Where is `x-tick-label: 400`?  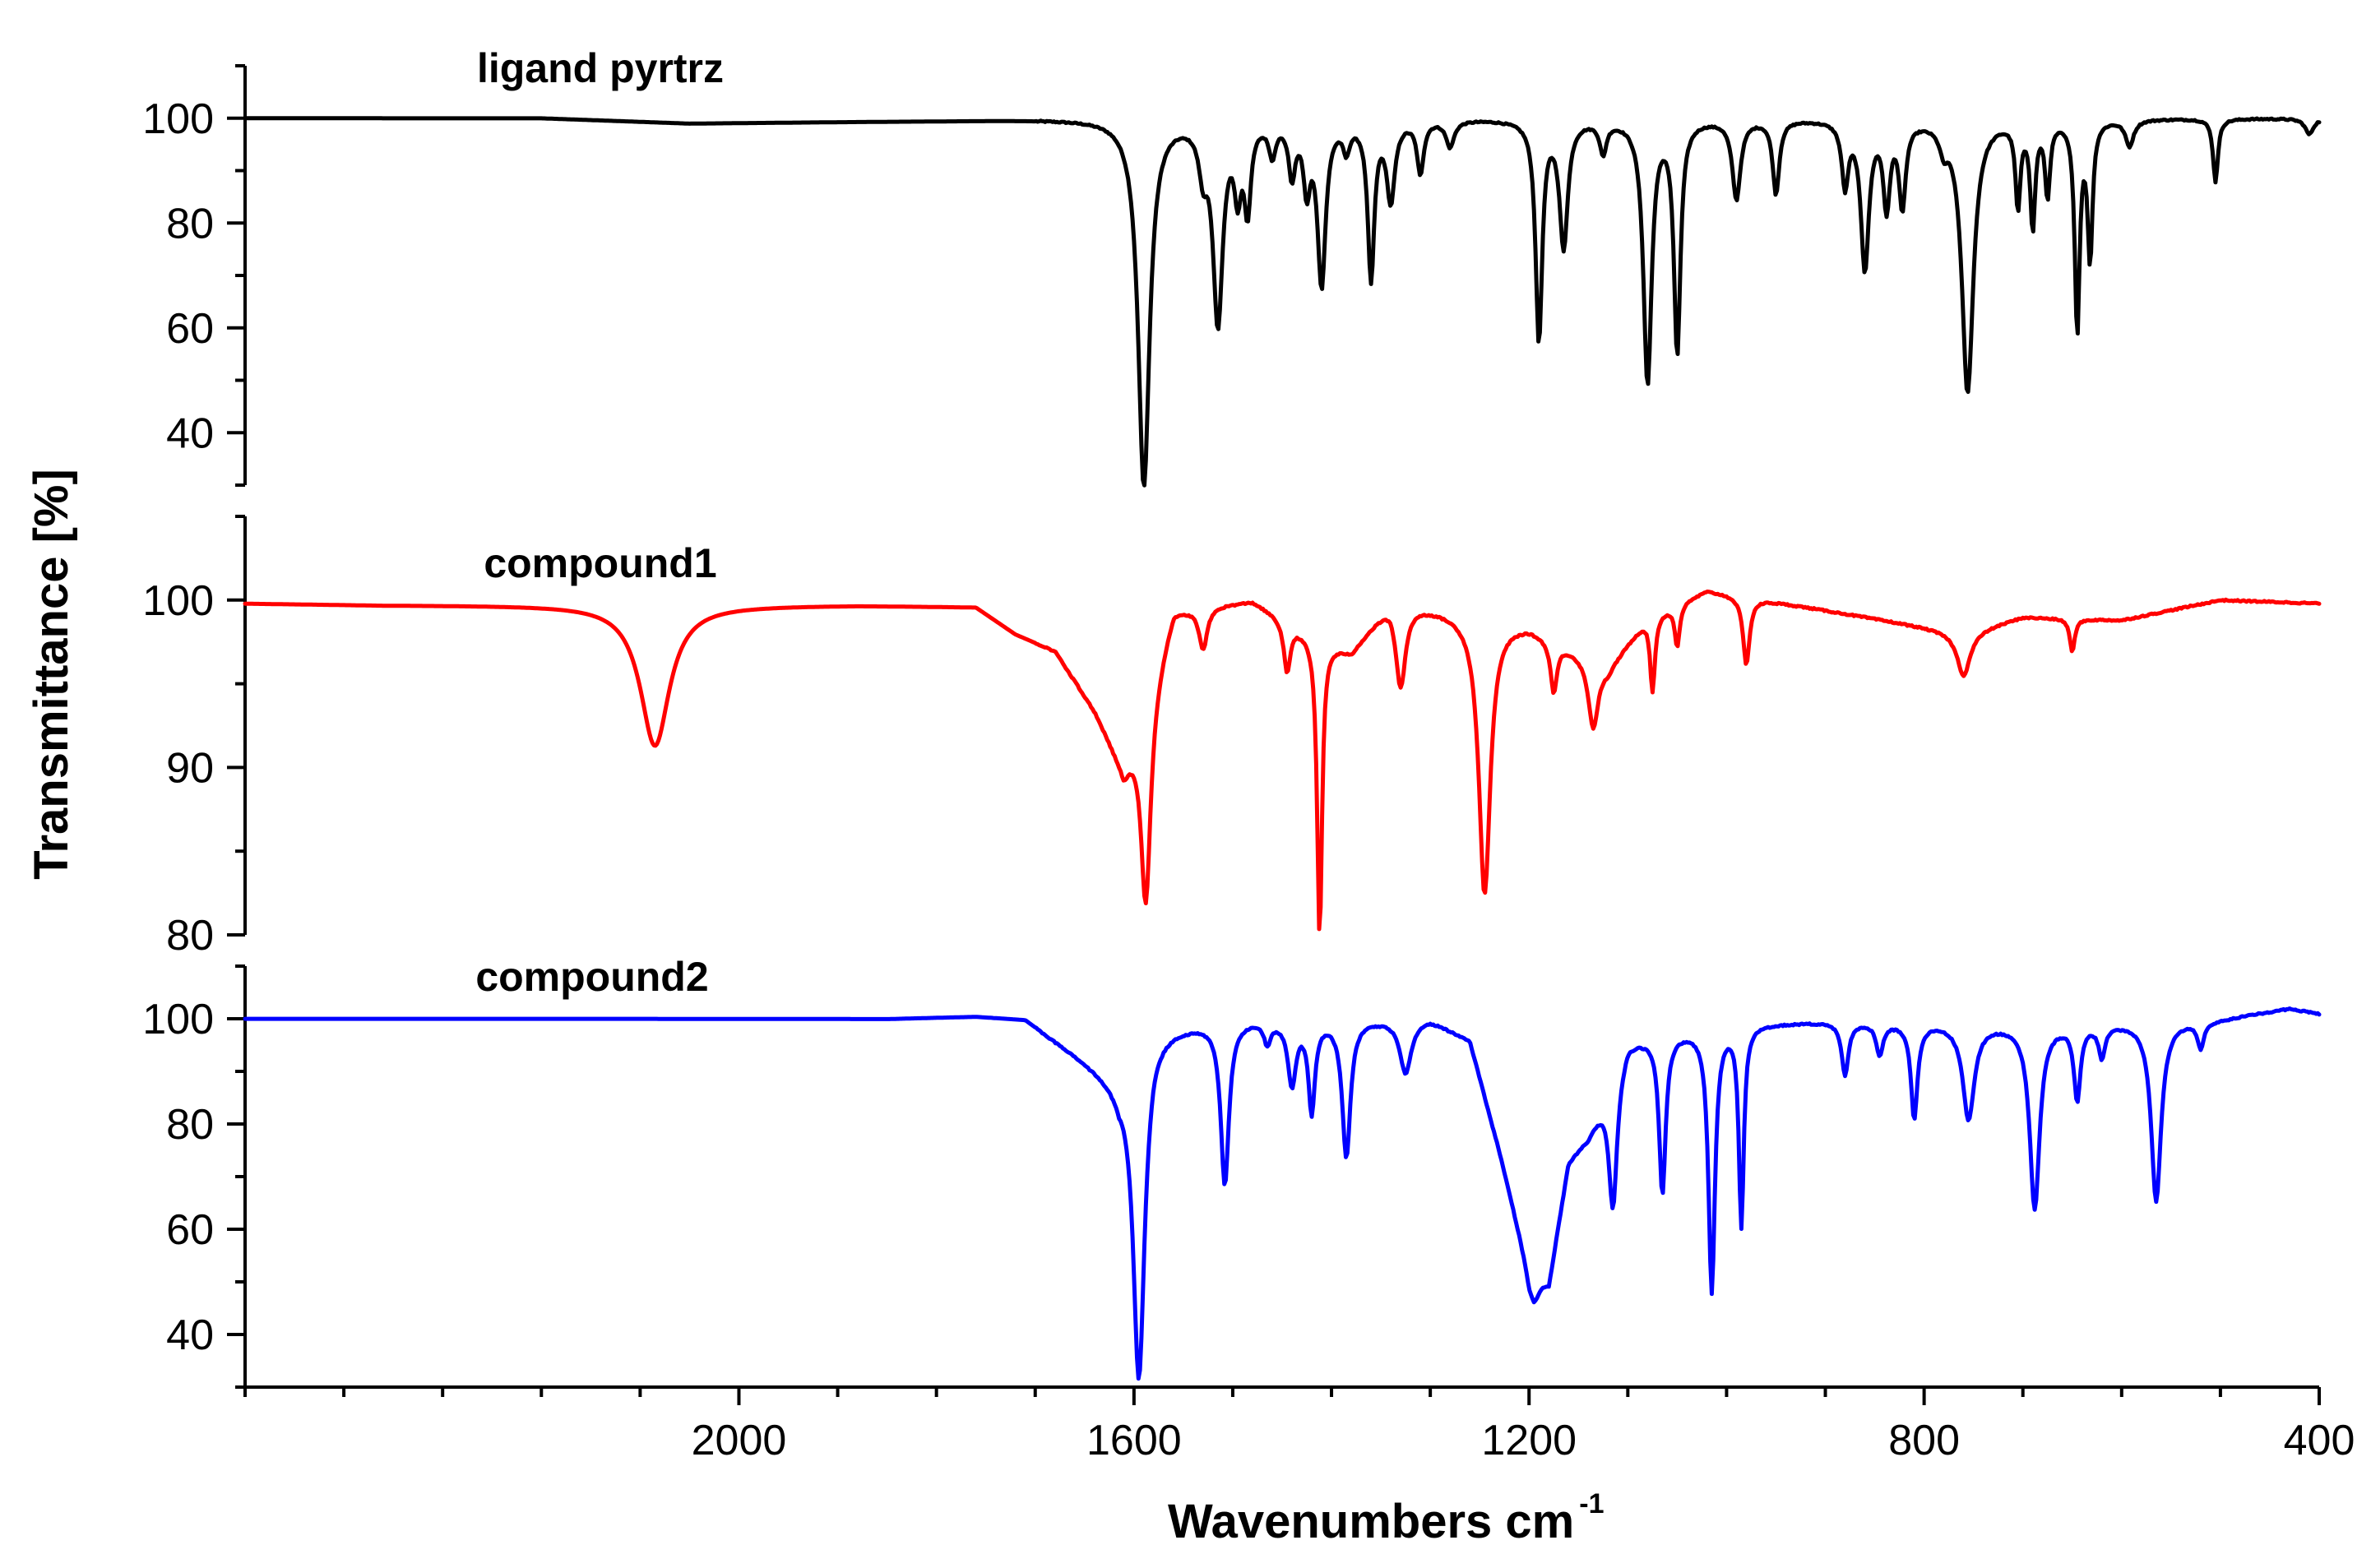
x-tick-label: 400 is located at coordinates (2319, 1440).